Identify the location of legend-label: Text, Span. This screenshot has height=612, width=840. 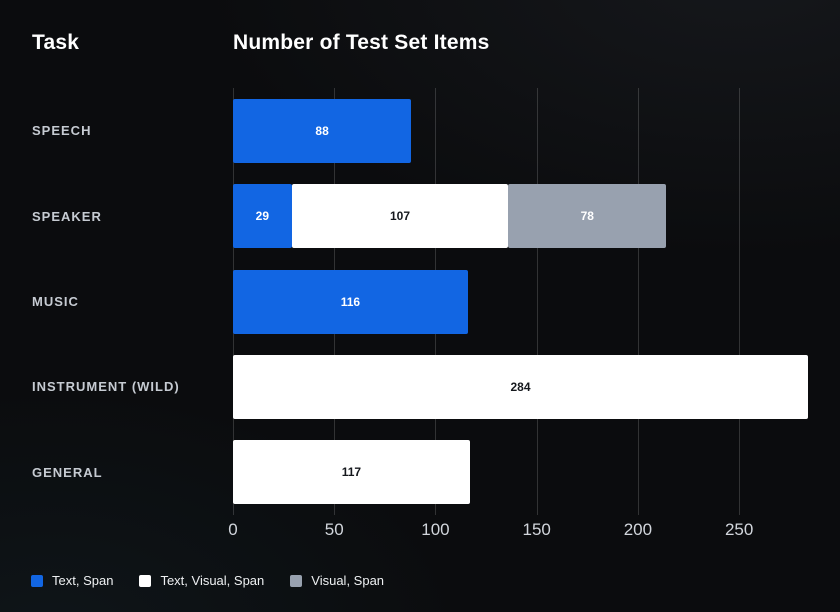
(83, 580).